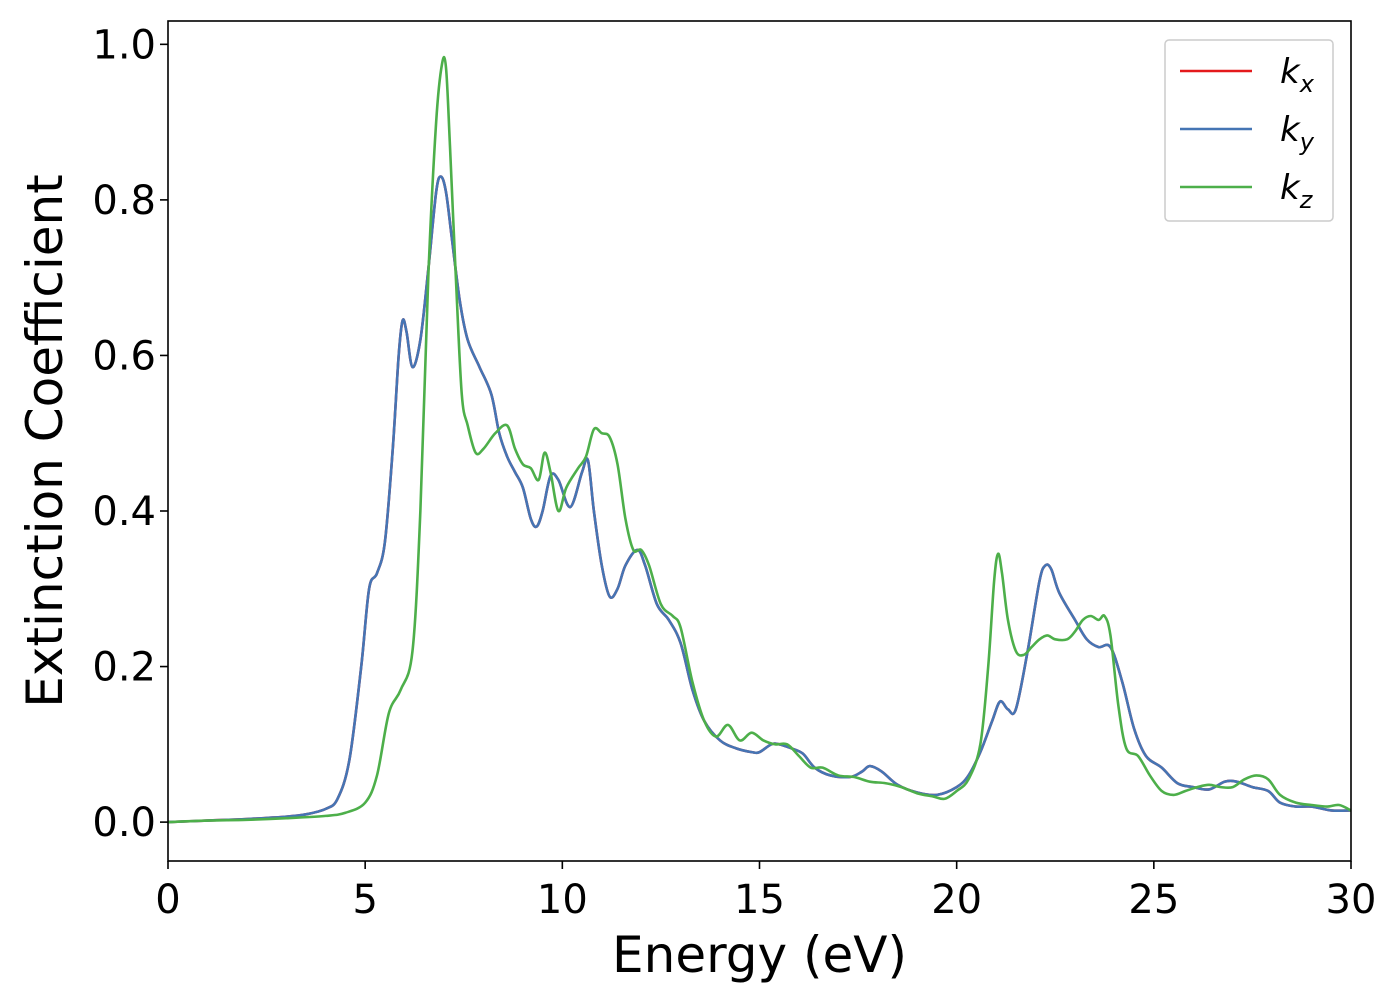  I want to click on y-tick-label: 0.0, so click(124, 823).